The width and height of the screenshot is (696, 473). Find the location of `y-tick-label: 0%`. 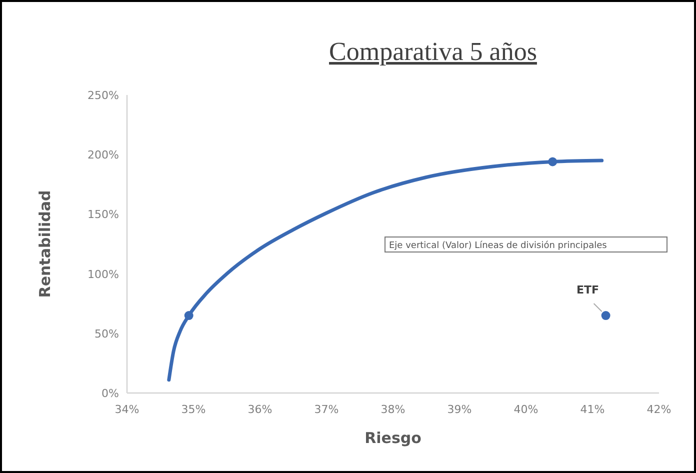

y-tick-label: 0% is located at coordinates (110, 393).